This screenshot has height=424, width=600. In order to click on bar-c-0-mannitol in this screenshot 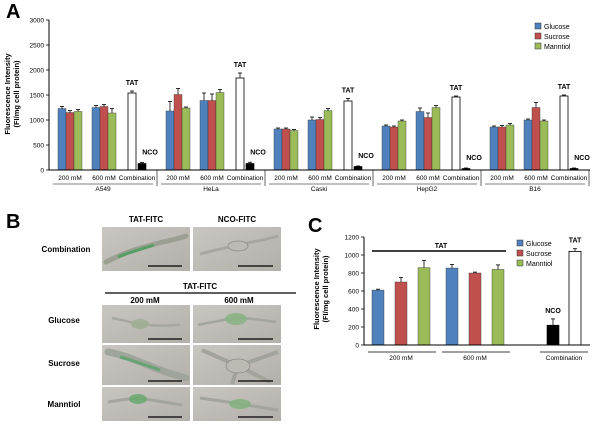, I will do `click(424, 306)`.